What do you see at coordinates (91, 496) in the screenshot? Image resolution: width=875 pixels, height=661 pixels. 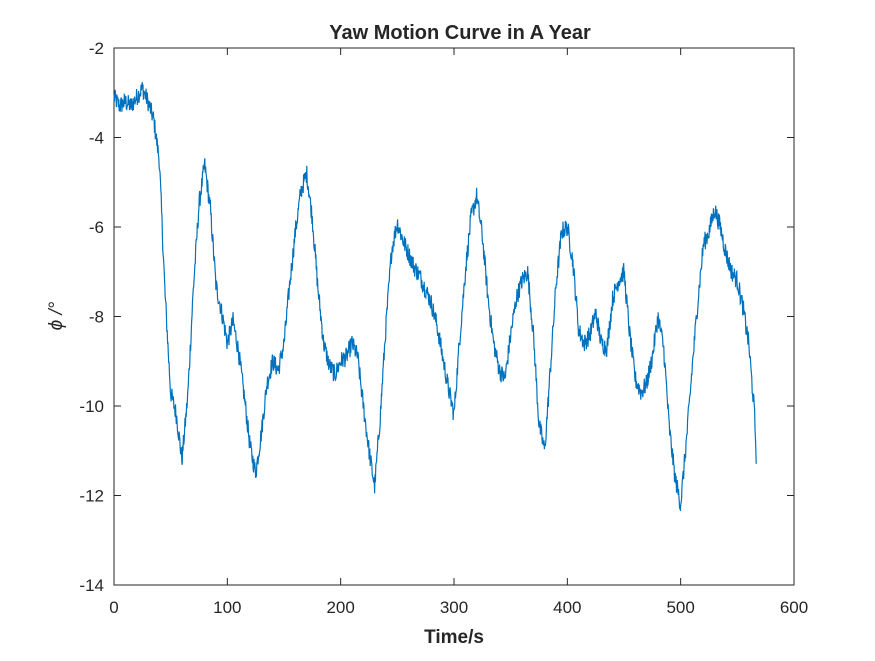 I see `y-tick-label: -12` at bounding box center [91, 496].